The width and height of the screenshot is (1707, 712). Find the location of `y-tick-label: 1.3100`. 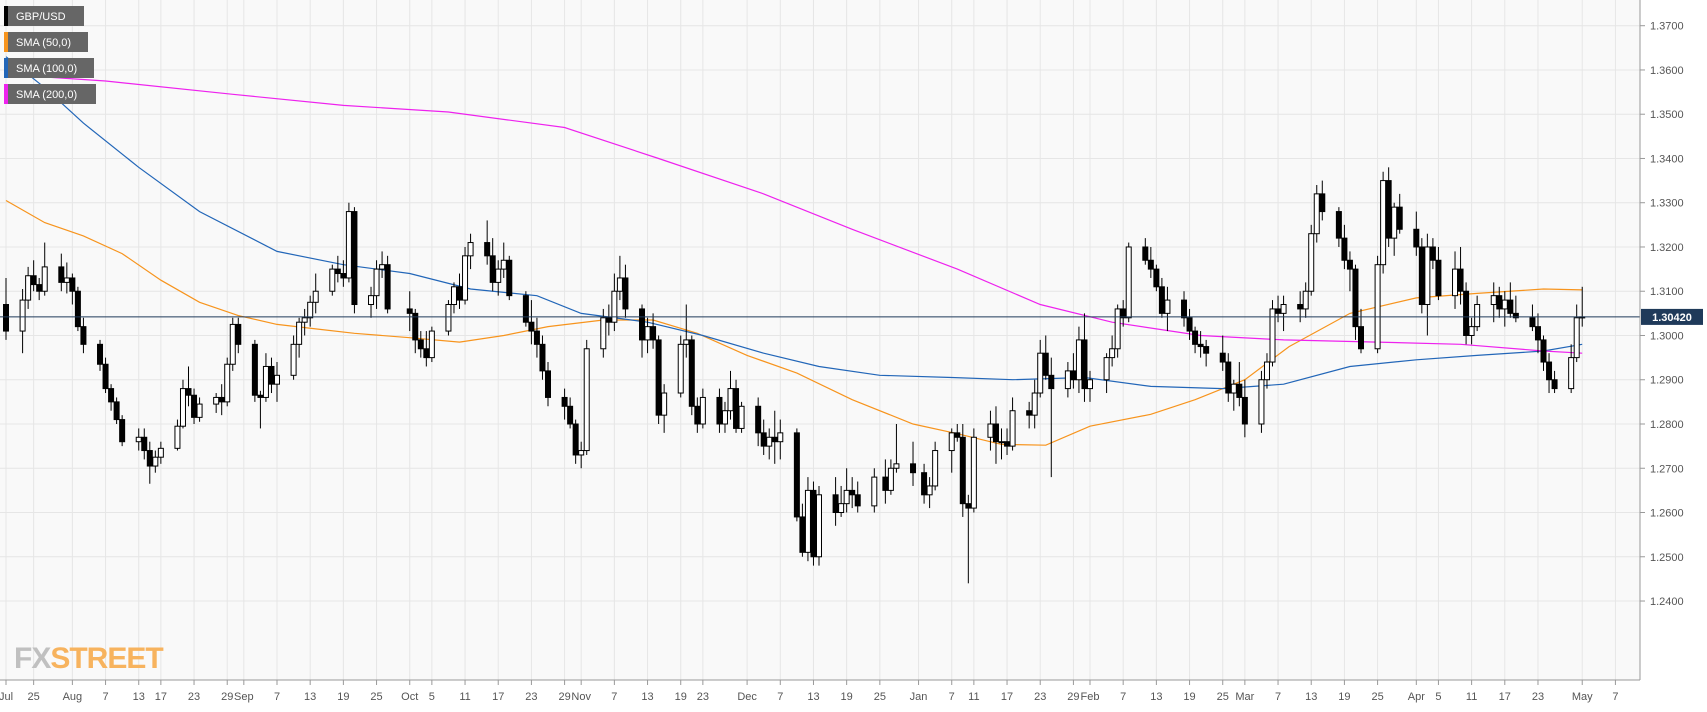

y-tick-label: 1.3100 is located at coordinates (1667, 292).